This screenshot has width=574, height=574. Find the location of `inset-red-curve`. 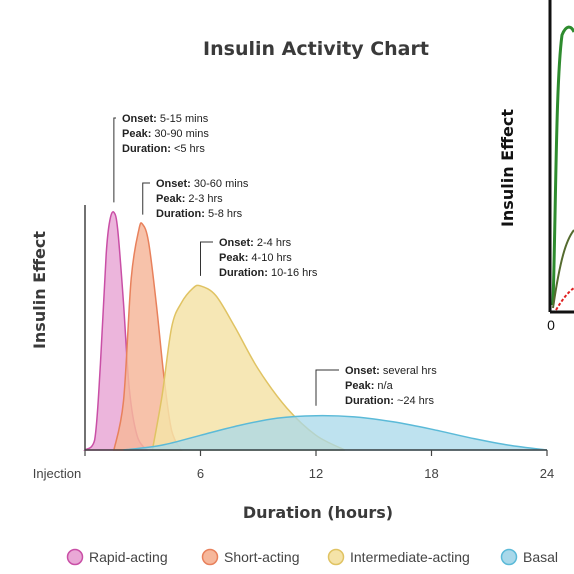

inset-red-curve is located at coordinates (564, 299).